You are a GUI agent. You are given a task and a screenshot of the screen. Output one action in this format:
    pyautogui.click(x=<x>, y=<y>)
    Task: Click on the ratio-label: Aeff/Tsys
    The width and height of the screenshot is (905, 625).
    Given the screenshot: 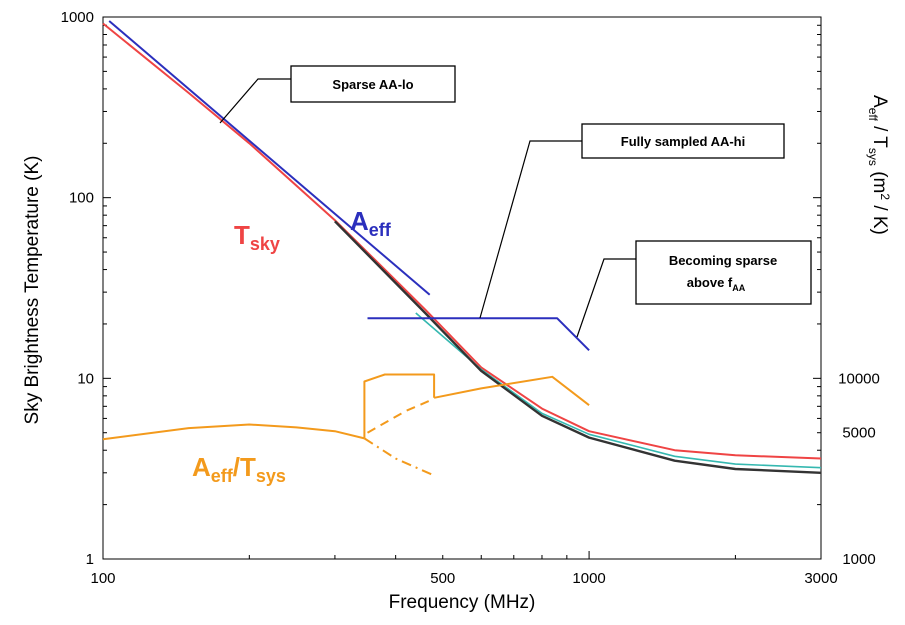 What is the action you would take?
    pyautogui.click(x=239, y=469)
    